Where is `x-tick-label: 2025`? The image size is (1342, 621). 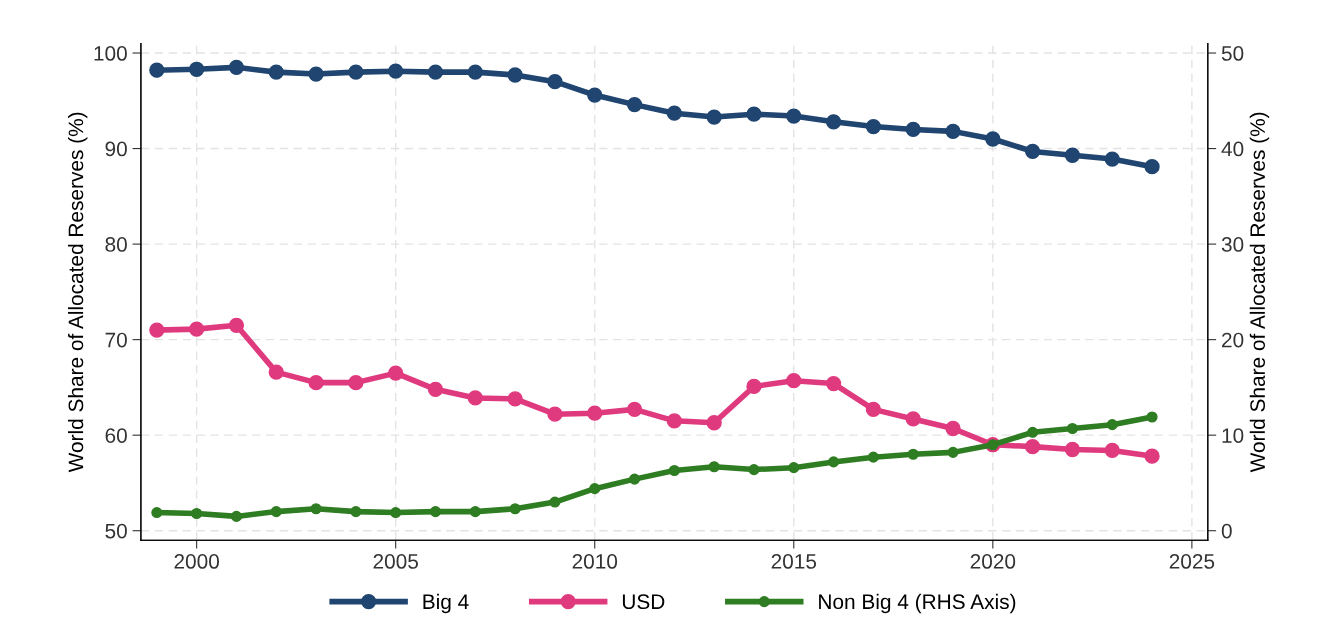
x-tick-label: 2025 is located at coordinates (1192, 561).